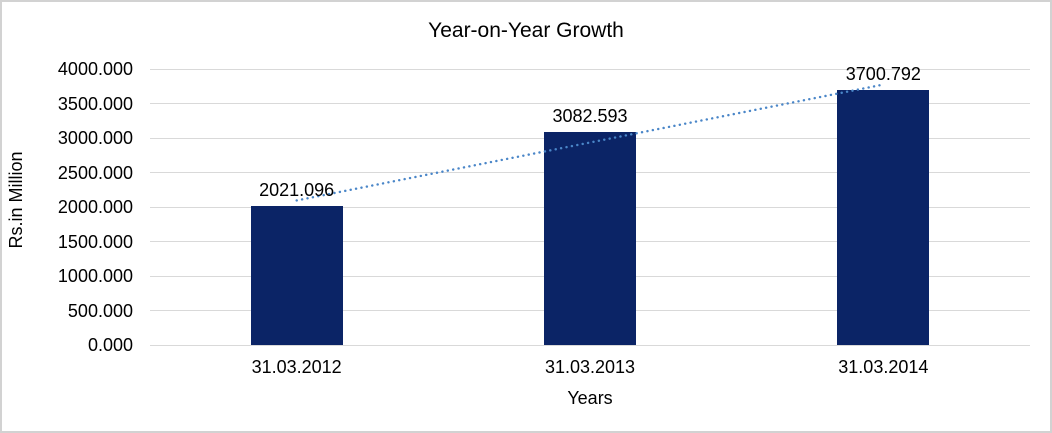  Describe the element at coordinates (590, 367) in the screenshot. I see `x-tick-label: 31.03.2013` at that location.